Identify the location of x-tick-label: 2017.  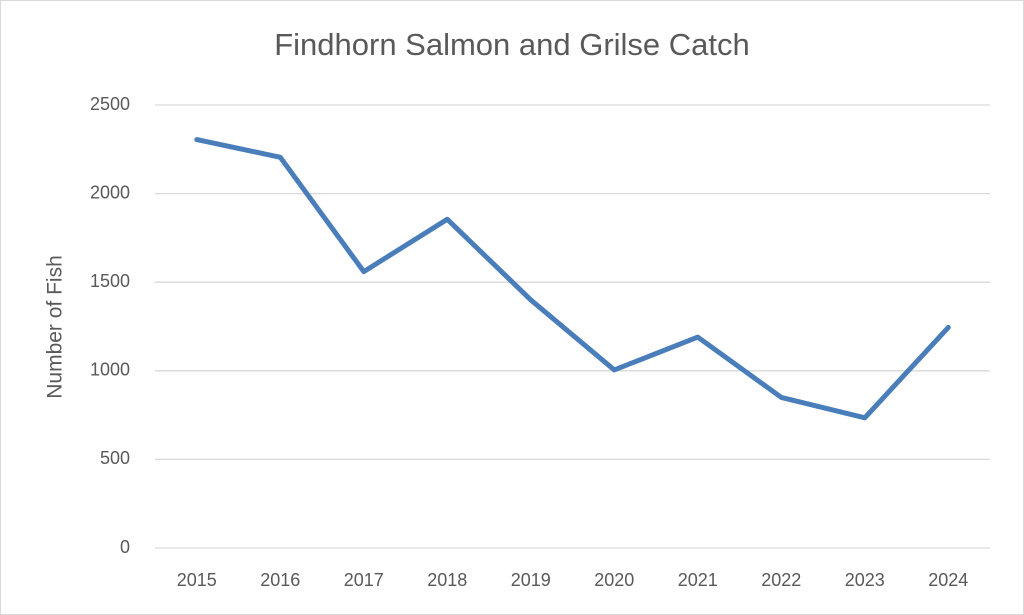
(364, 580).